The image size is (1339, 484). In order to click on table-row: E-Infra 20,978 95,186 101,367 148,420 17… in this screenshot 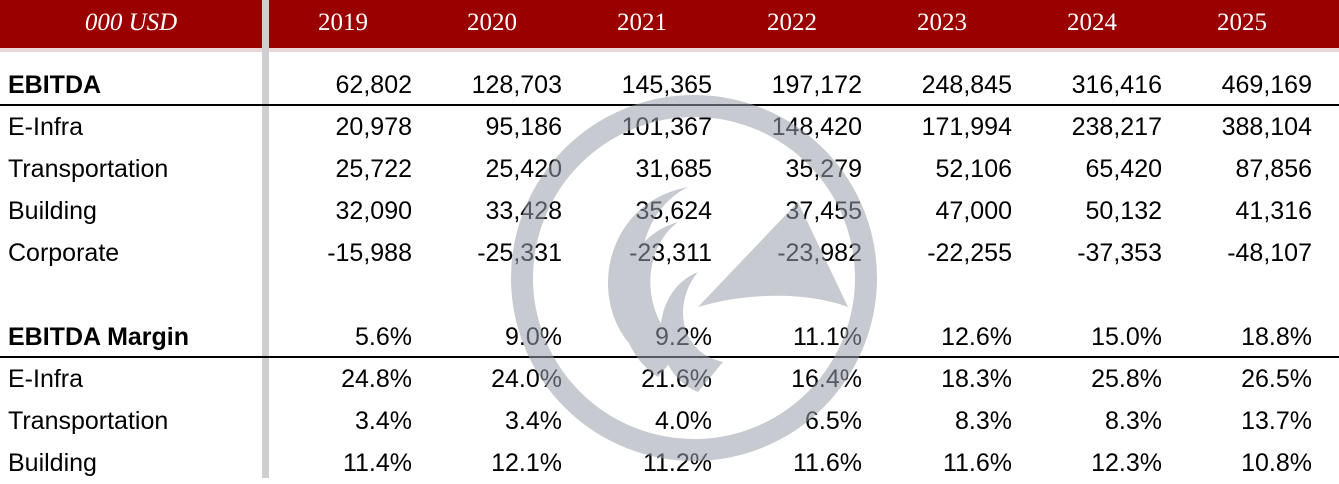, I will do `click(669, 127)`.